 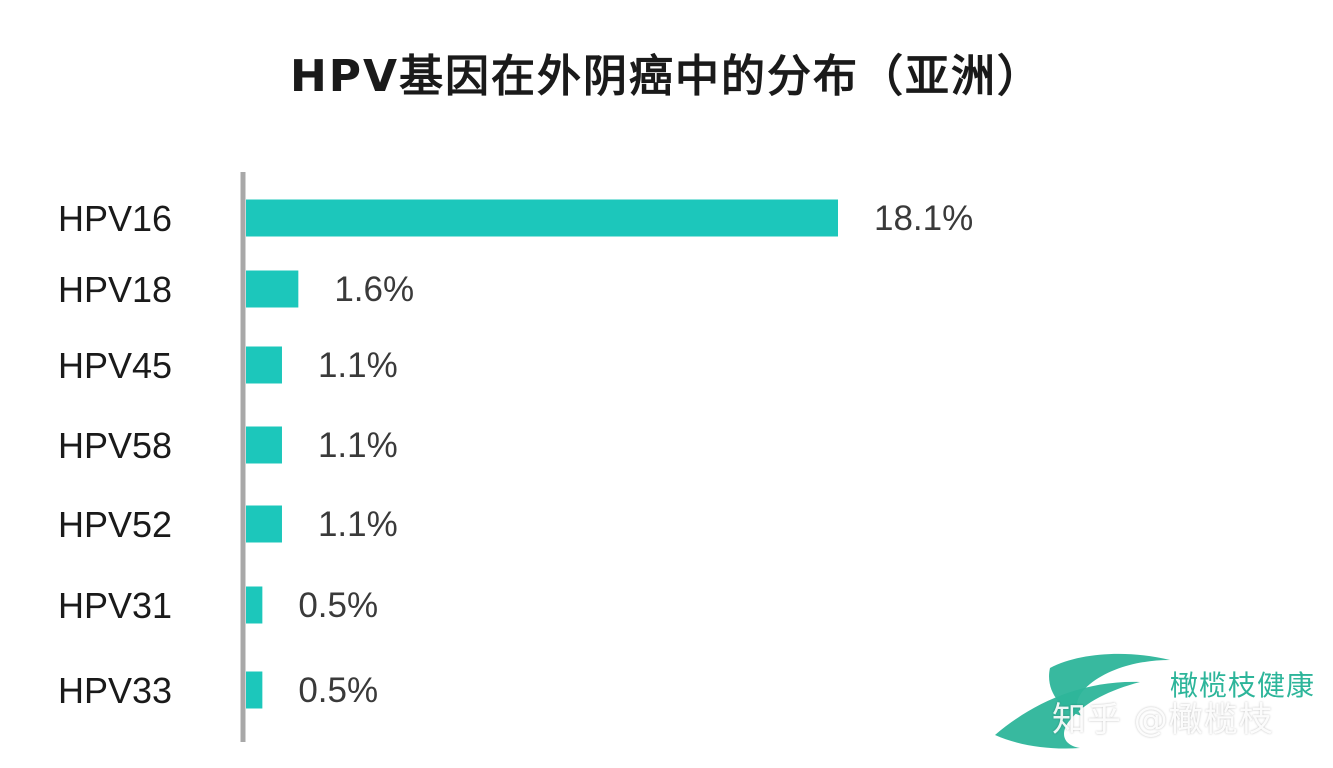 I want to click on value-label: 1.6%, so click(x=374, y=289).